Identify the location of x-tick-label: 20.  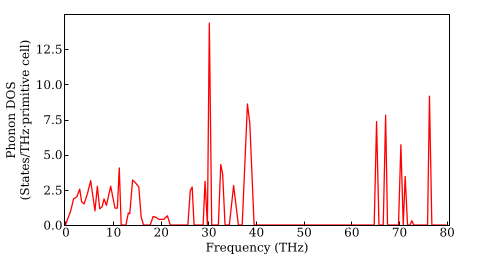
(161, 233).